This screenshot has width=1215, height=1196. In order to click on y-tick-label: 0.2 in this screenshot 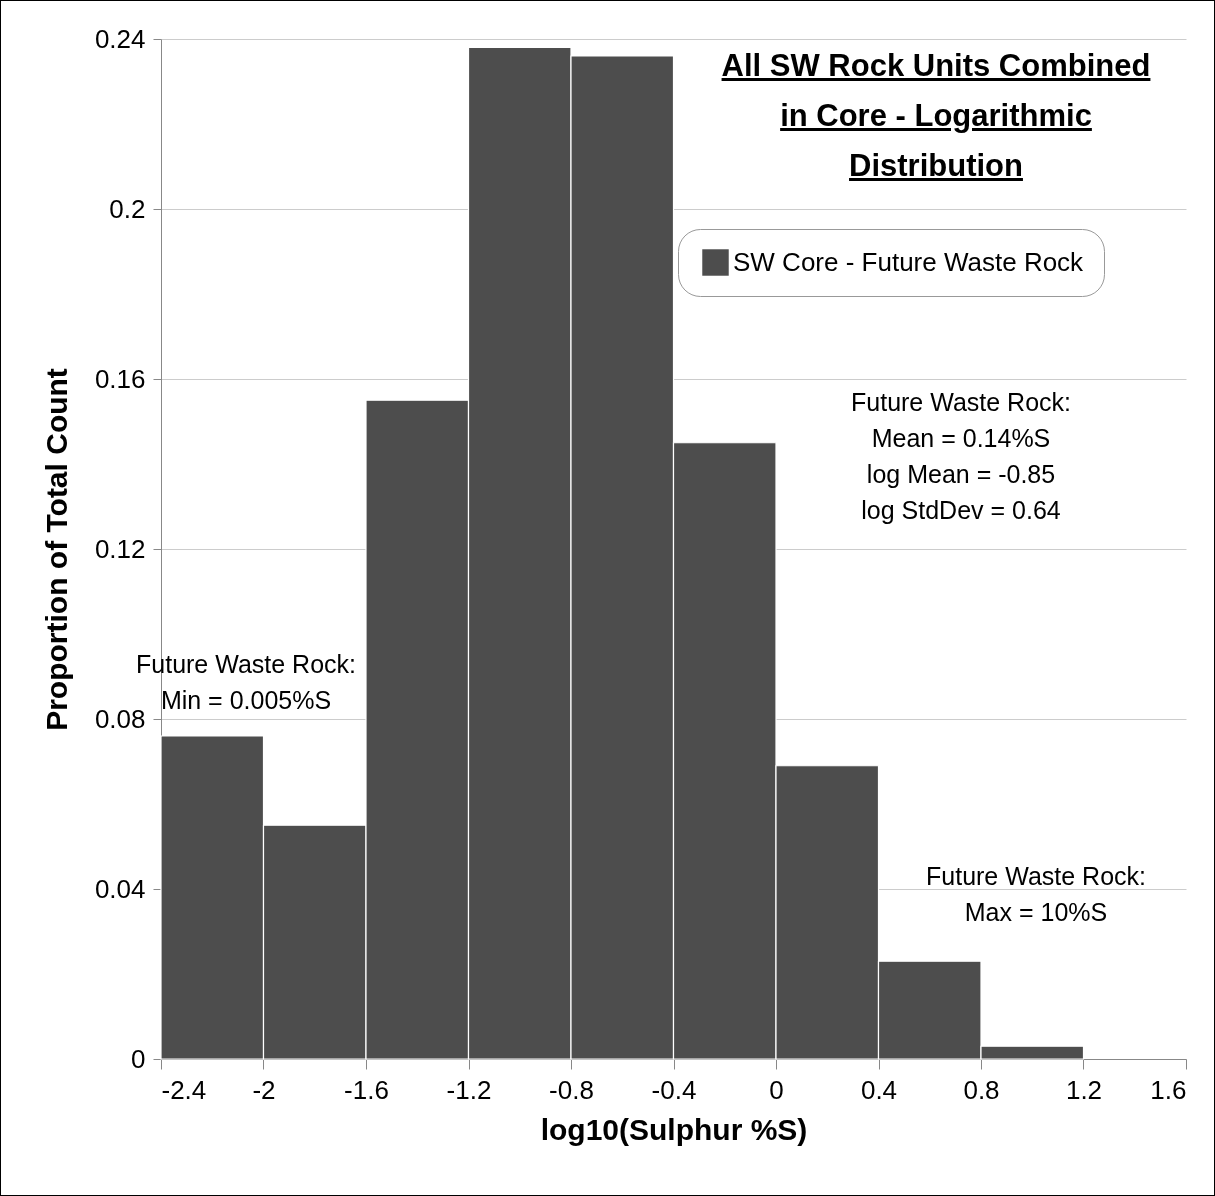, I will do `click(127, 208)`.